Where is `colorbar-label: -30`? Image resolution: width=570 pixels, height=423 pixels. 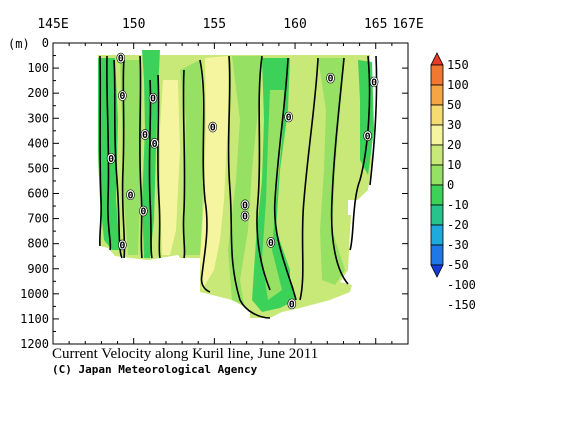
colorbar-label: -30 is located at coordinates (458, 245).